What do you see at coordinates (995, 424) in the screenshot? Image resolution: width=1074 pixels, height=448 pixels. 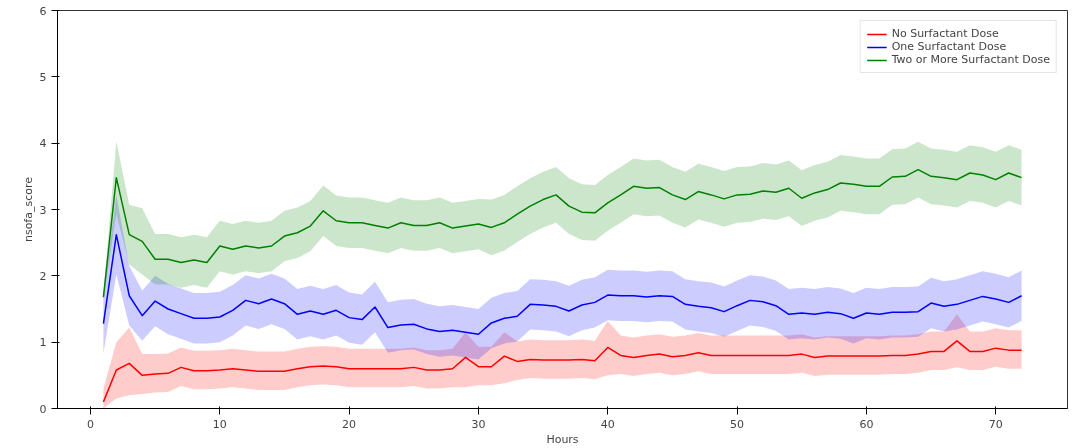 I see `x-tick-label: 70` at bounding box center [995, 424].